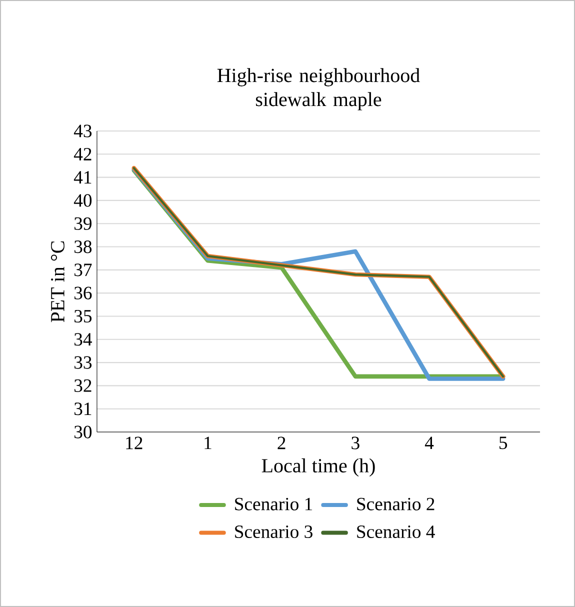  What do you see at coordinates (57, 281) in the screenshot?
I see `y-axis-title: PET in °C` at bounding box center [57, 281].